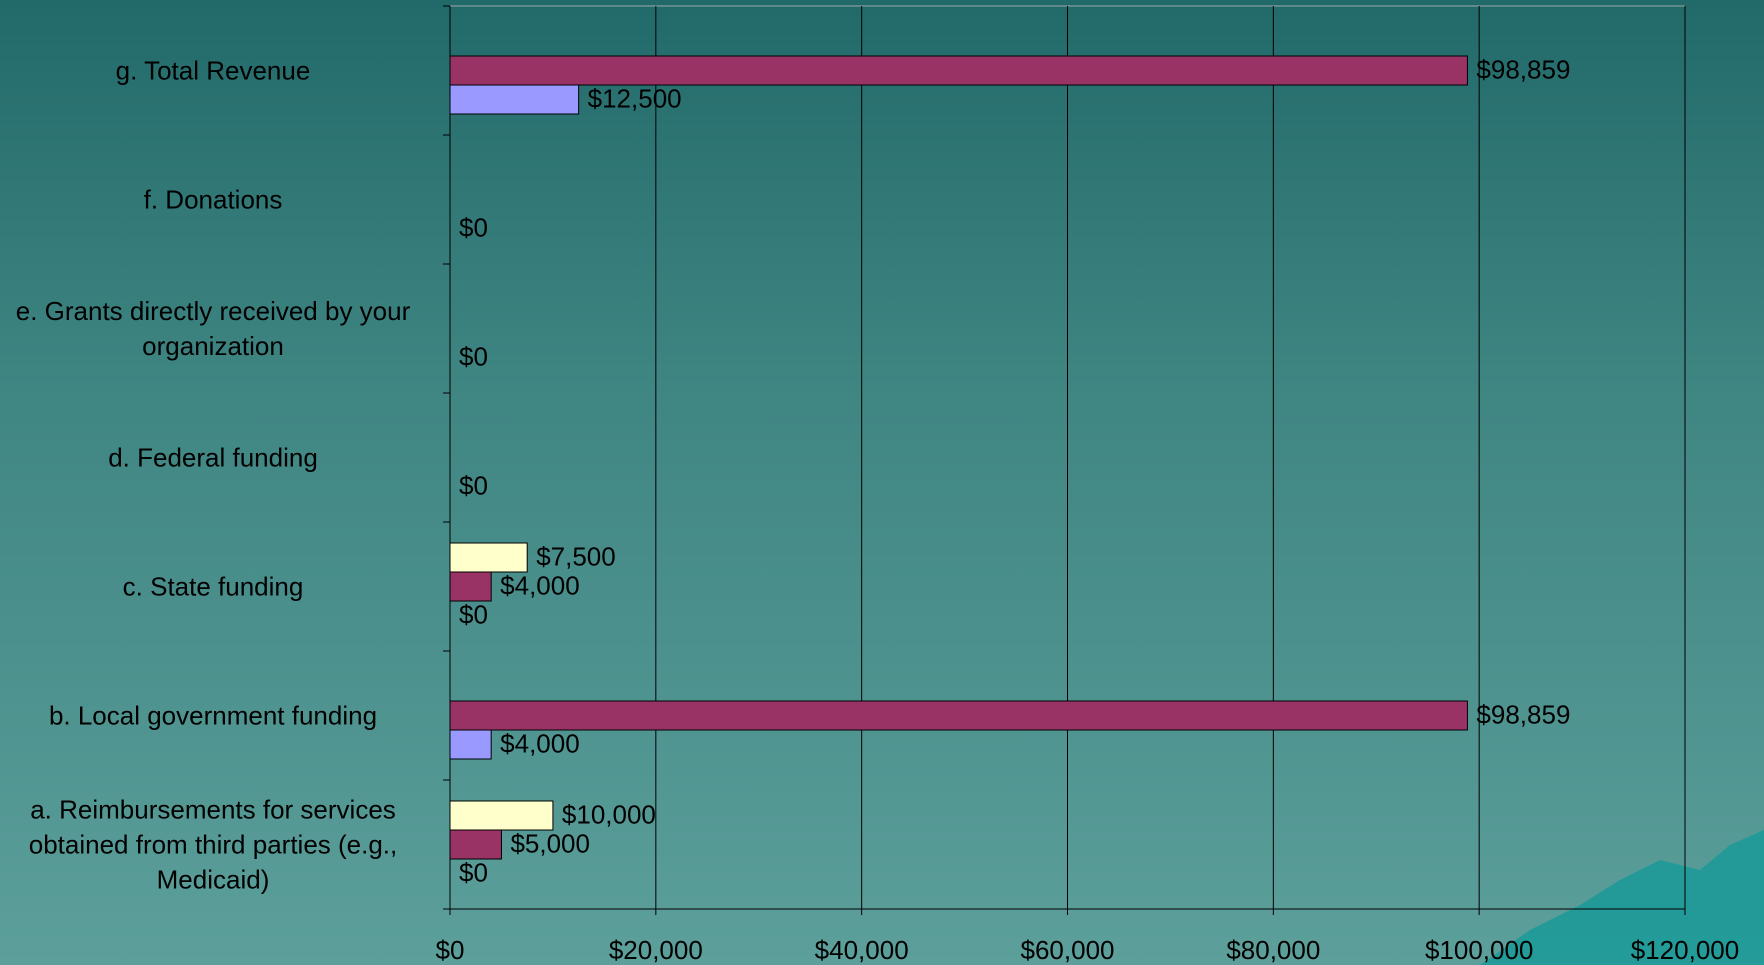 This screenshot has height=965, width=1764. What do you see at coordinates (213, 715) in the screenshot?
I see `y-tick-label: b. Local government funding` at bounding box center [213, 715].